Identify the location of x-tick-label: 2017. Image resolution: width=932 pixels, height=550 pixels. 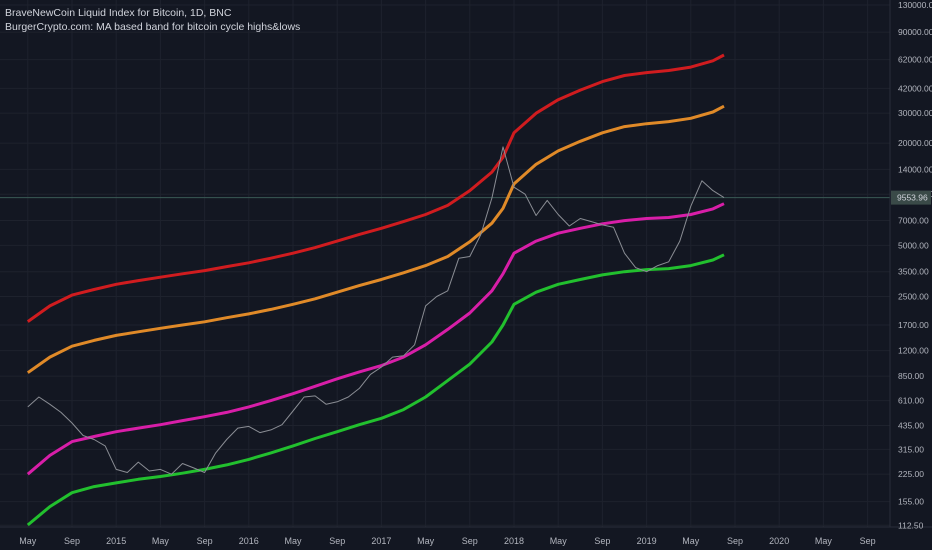
(381, 541).